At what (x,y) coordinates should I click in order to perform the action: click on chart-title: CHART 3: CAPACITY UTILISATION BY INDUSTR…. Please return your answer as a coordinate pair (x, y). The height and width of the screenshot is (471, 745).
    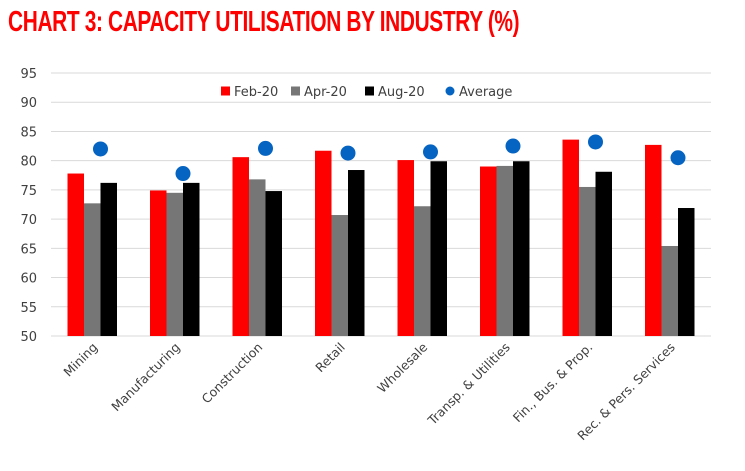
    Looking at the image, I should click on (264, 22).